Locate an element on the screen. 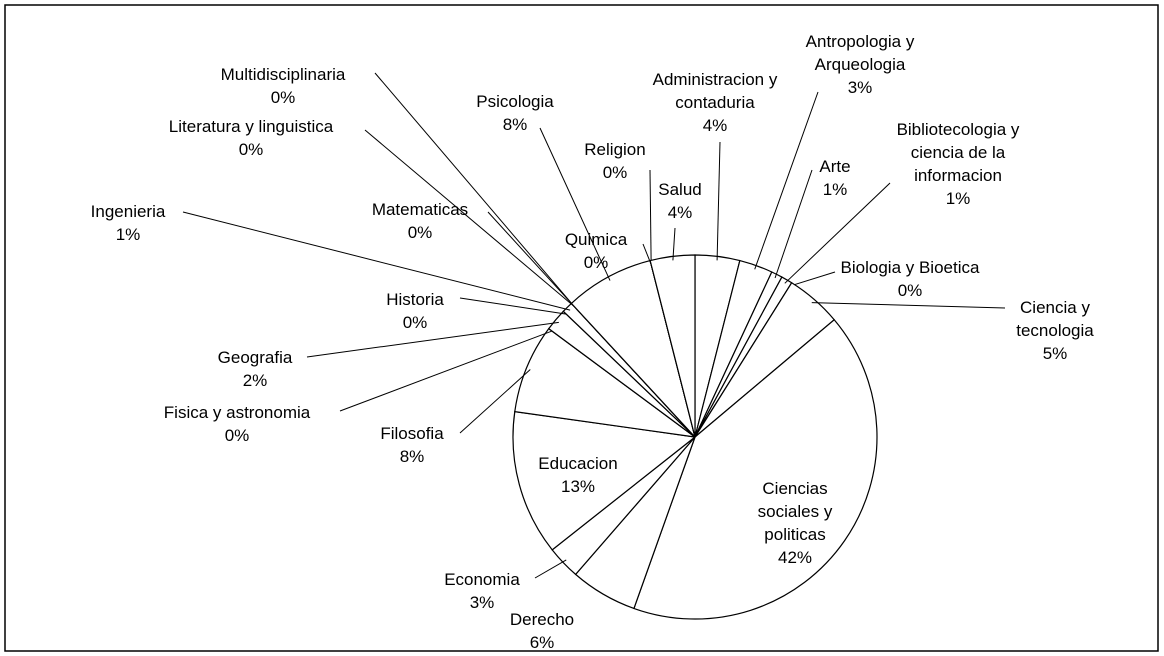 This screenshot has height=656, width=1164. category-label: Ciencias sociales y politicas is located at coordinates (795, 511).